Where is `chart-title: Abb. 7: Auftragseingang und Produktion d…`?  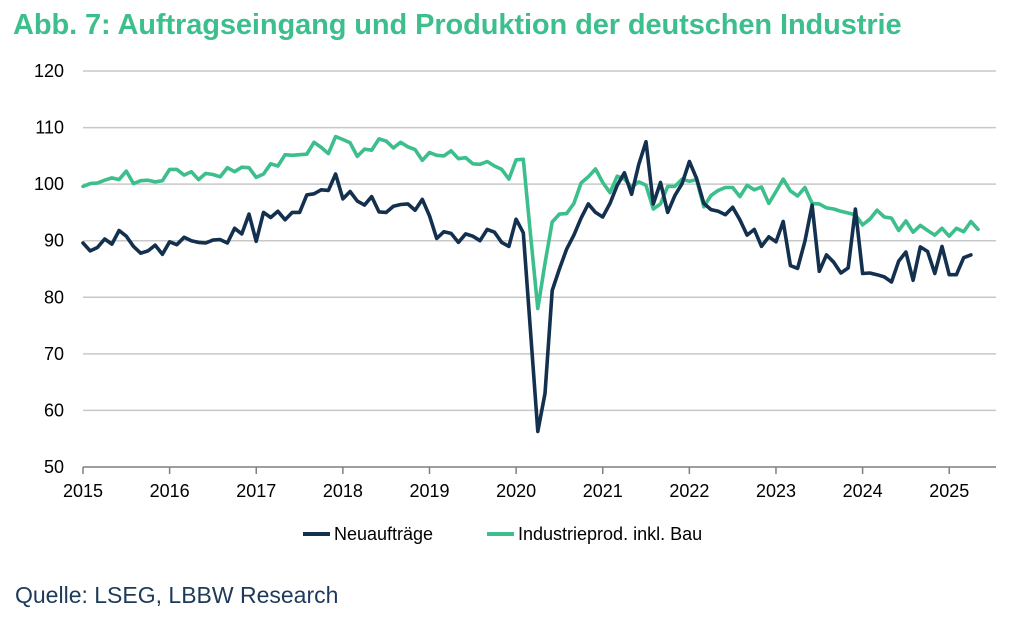 chart-title: Abb. 7: Auftragseingang und Produktion d… is located at coordinates (457, 25).